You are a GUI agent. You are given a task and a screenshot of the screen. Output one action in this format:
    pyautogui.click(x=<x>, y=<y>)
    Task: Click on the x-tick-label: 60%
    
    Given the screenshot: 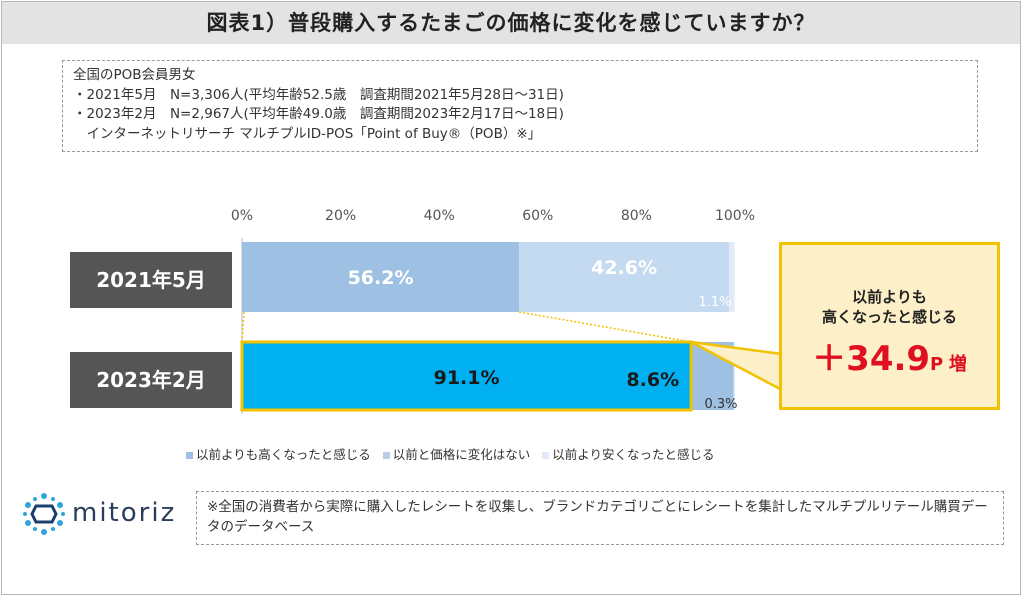 What is the action you would take?
    pyautogui.click(x=537, y=216)
    